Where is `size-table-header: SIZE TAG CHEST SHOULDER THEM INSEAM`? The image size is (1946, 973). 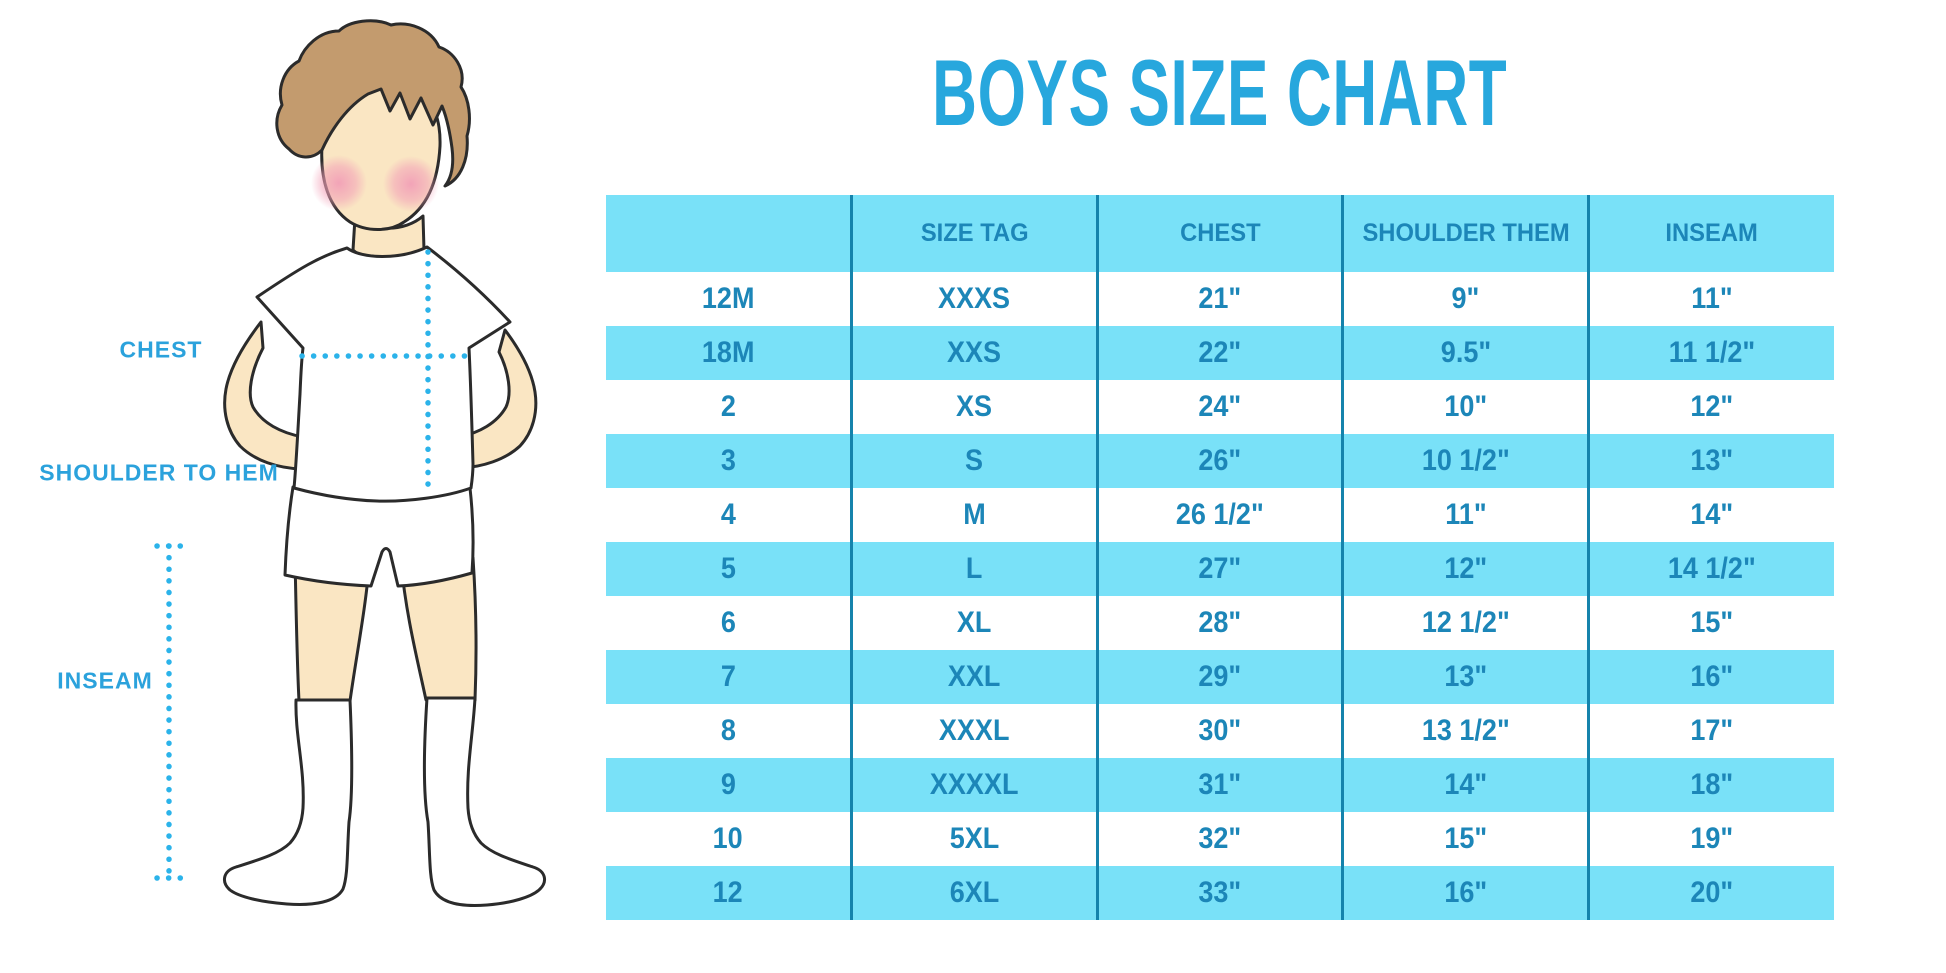
size-table-header: SIZE TAG CHEST SHOULDER THEM INSEAM is located at coordinates (1220, 233).